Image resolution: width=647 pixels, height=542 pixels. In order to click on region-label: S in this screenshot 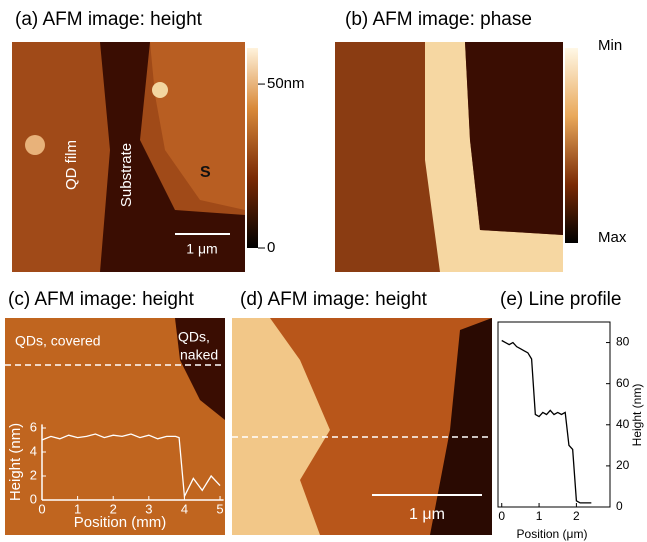, I will do `click(205, 172)`.